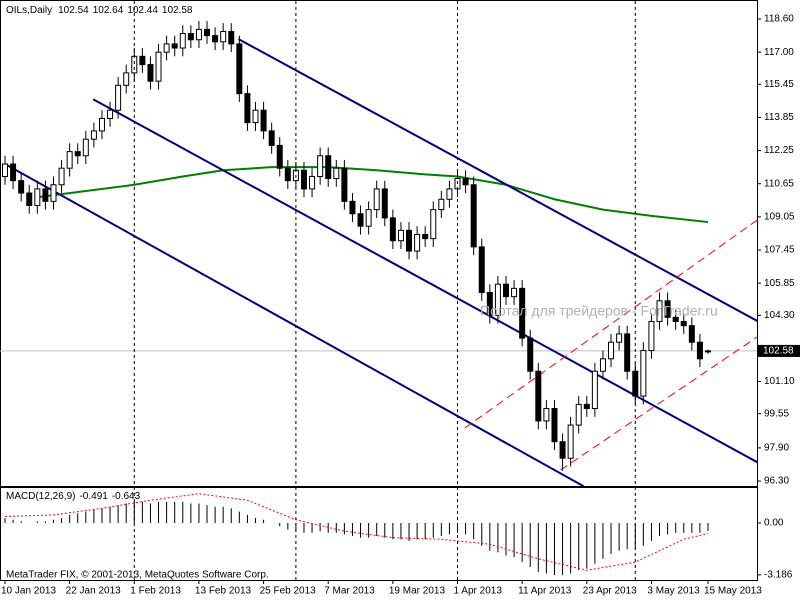 The width and height of the screenshot is (800, 600). Describe the element at coordinates (779, 250) in the screenshot. I see `y-tick-label: 107.45` at that location.